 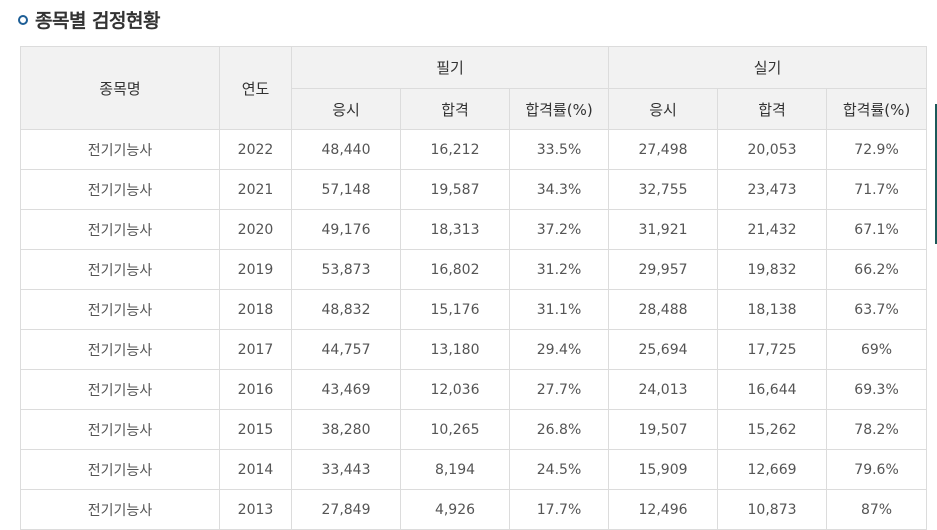 What do you see at coordinates (346, 229) in the screenshot?
I see `cell-written-applicants: 49,176` at bounding box center [346, 229].